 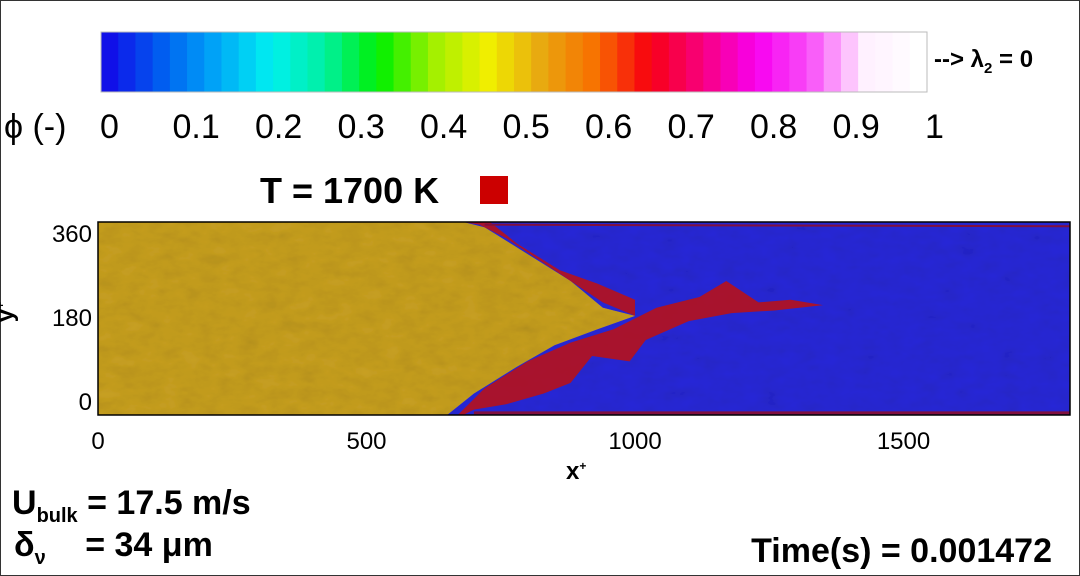 I want to click on colorbar-border, so click(x=514, y=62).